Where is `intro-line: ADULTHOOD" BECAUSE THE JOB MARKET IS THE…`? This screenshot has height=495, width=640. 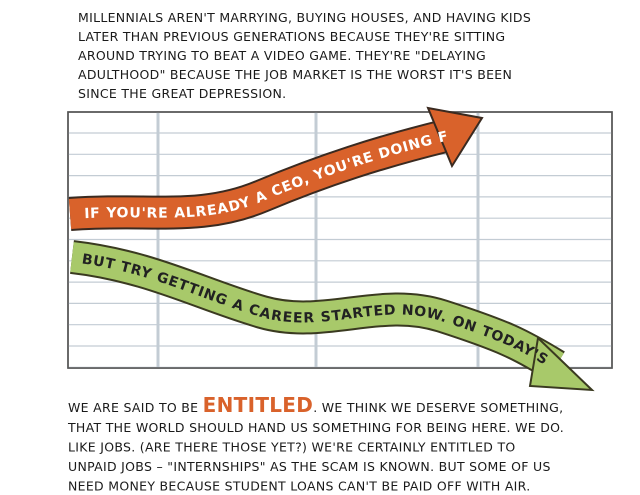
intro-line: ADULTHOOD" BECAUSE THE JOB MARKET IS THE… is located at coordinates (295, 74).